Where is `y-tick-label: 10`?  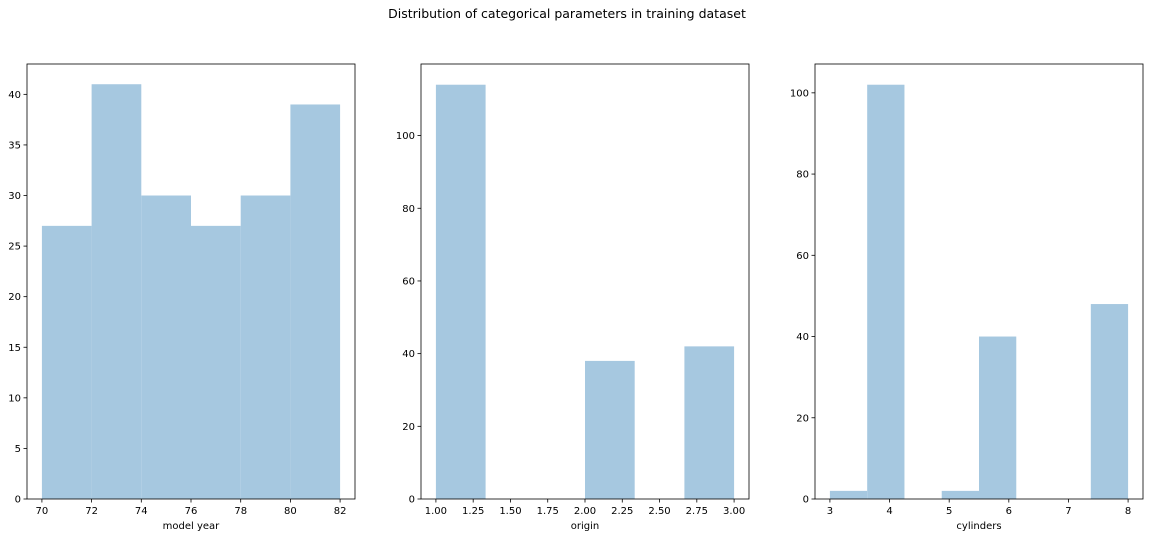
y-tick-label: 10 is located at coordinates (14, 398).